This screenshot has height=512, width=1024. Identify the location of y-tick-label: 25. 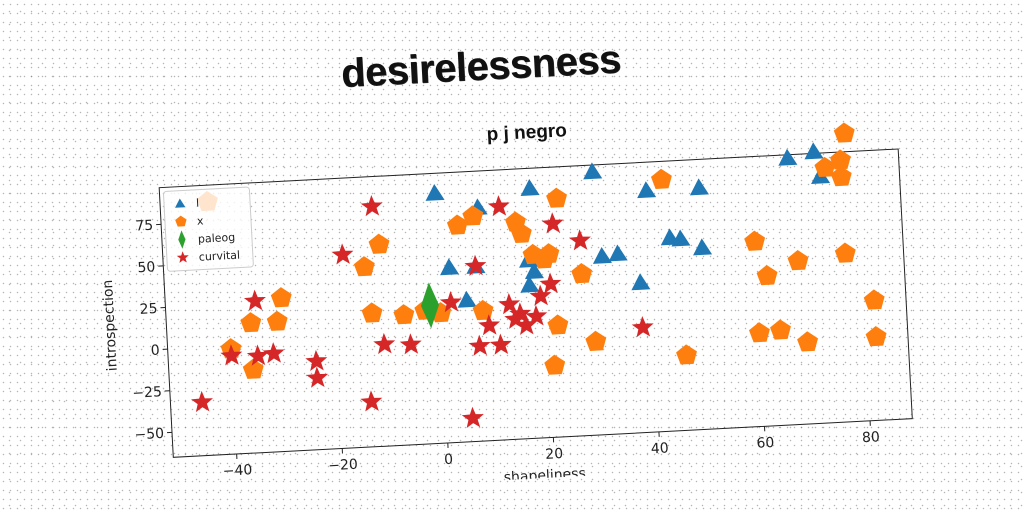
(148, 309).